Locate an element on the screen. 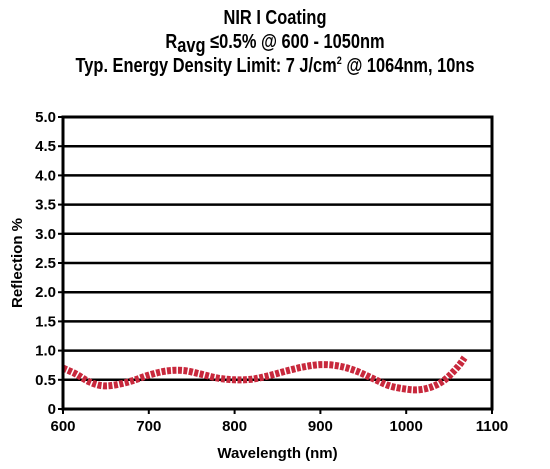  subtitle2-pre: Typ. Energy Density Limit: 7 J/cm is located at coordinates (206, 66).